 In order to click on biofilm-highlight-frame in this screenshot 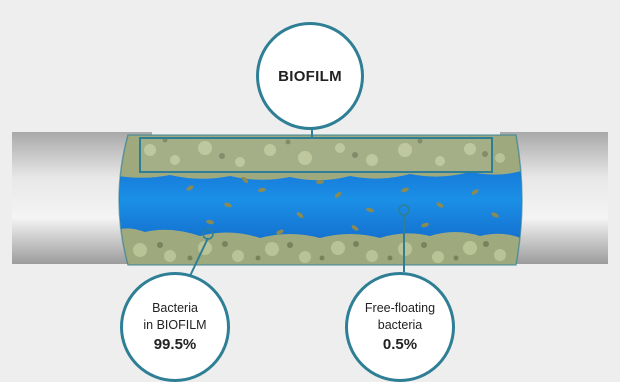, I will do `click(316, 155)`.